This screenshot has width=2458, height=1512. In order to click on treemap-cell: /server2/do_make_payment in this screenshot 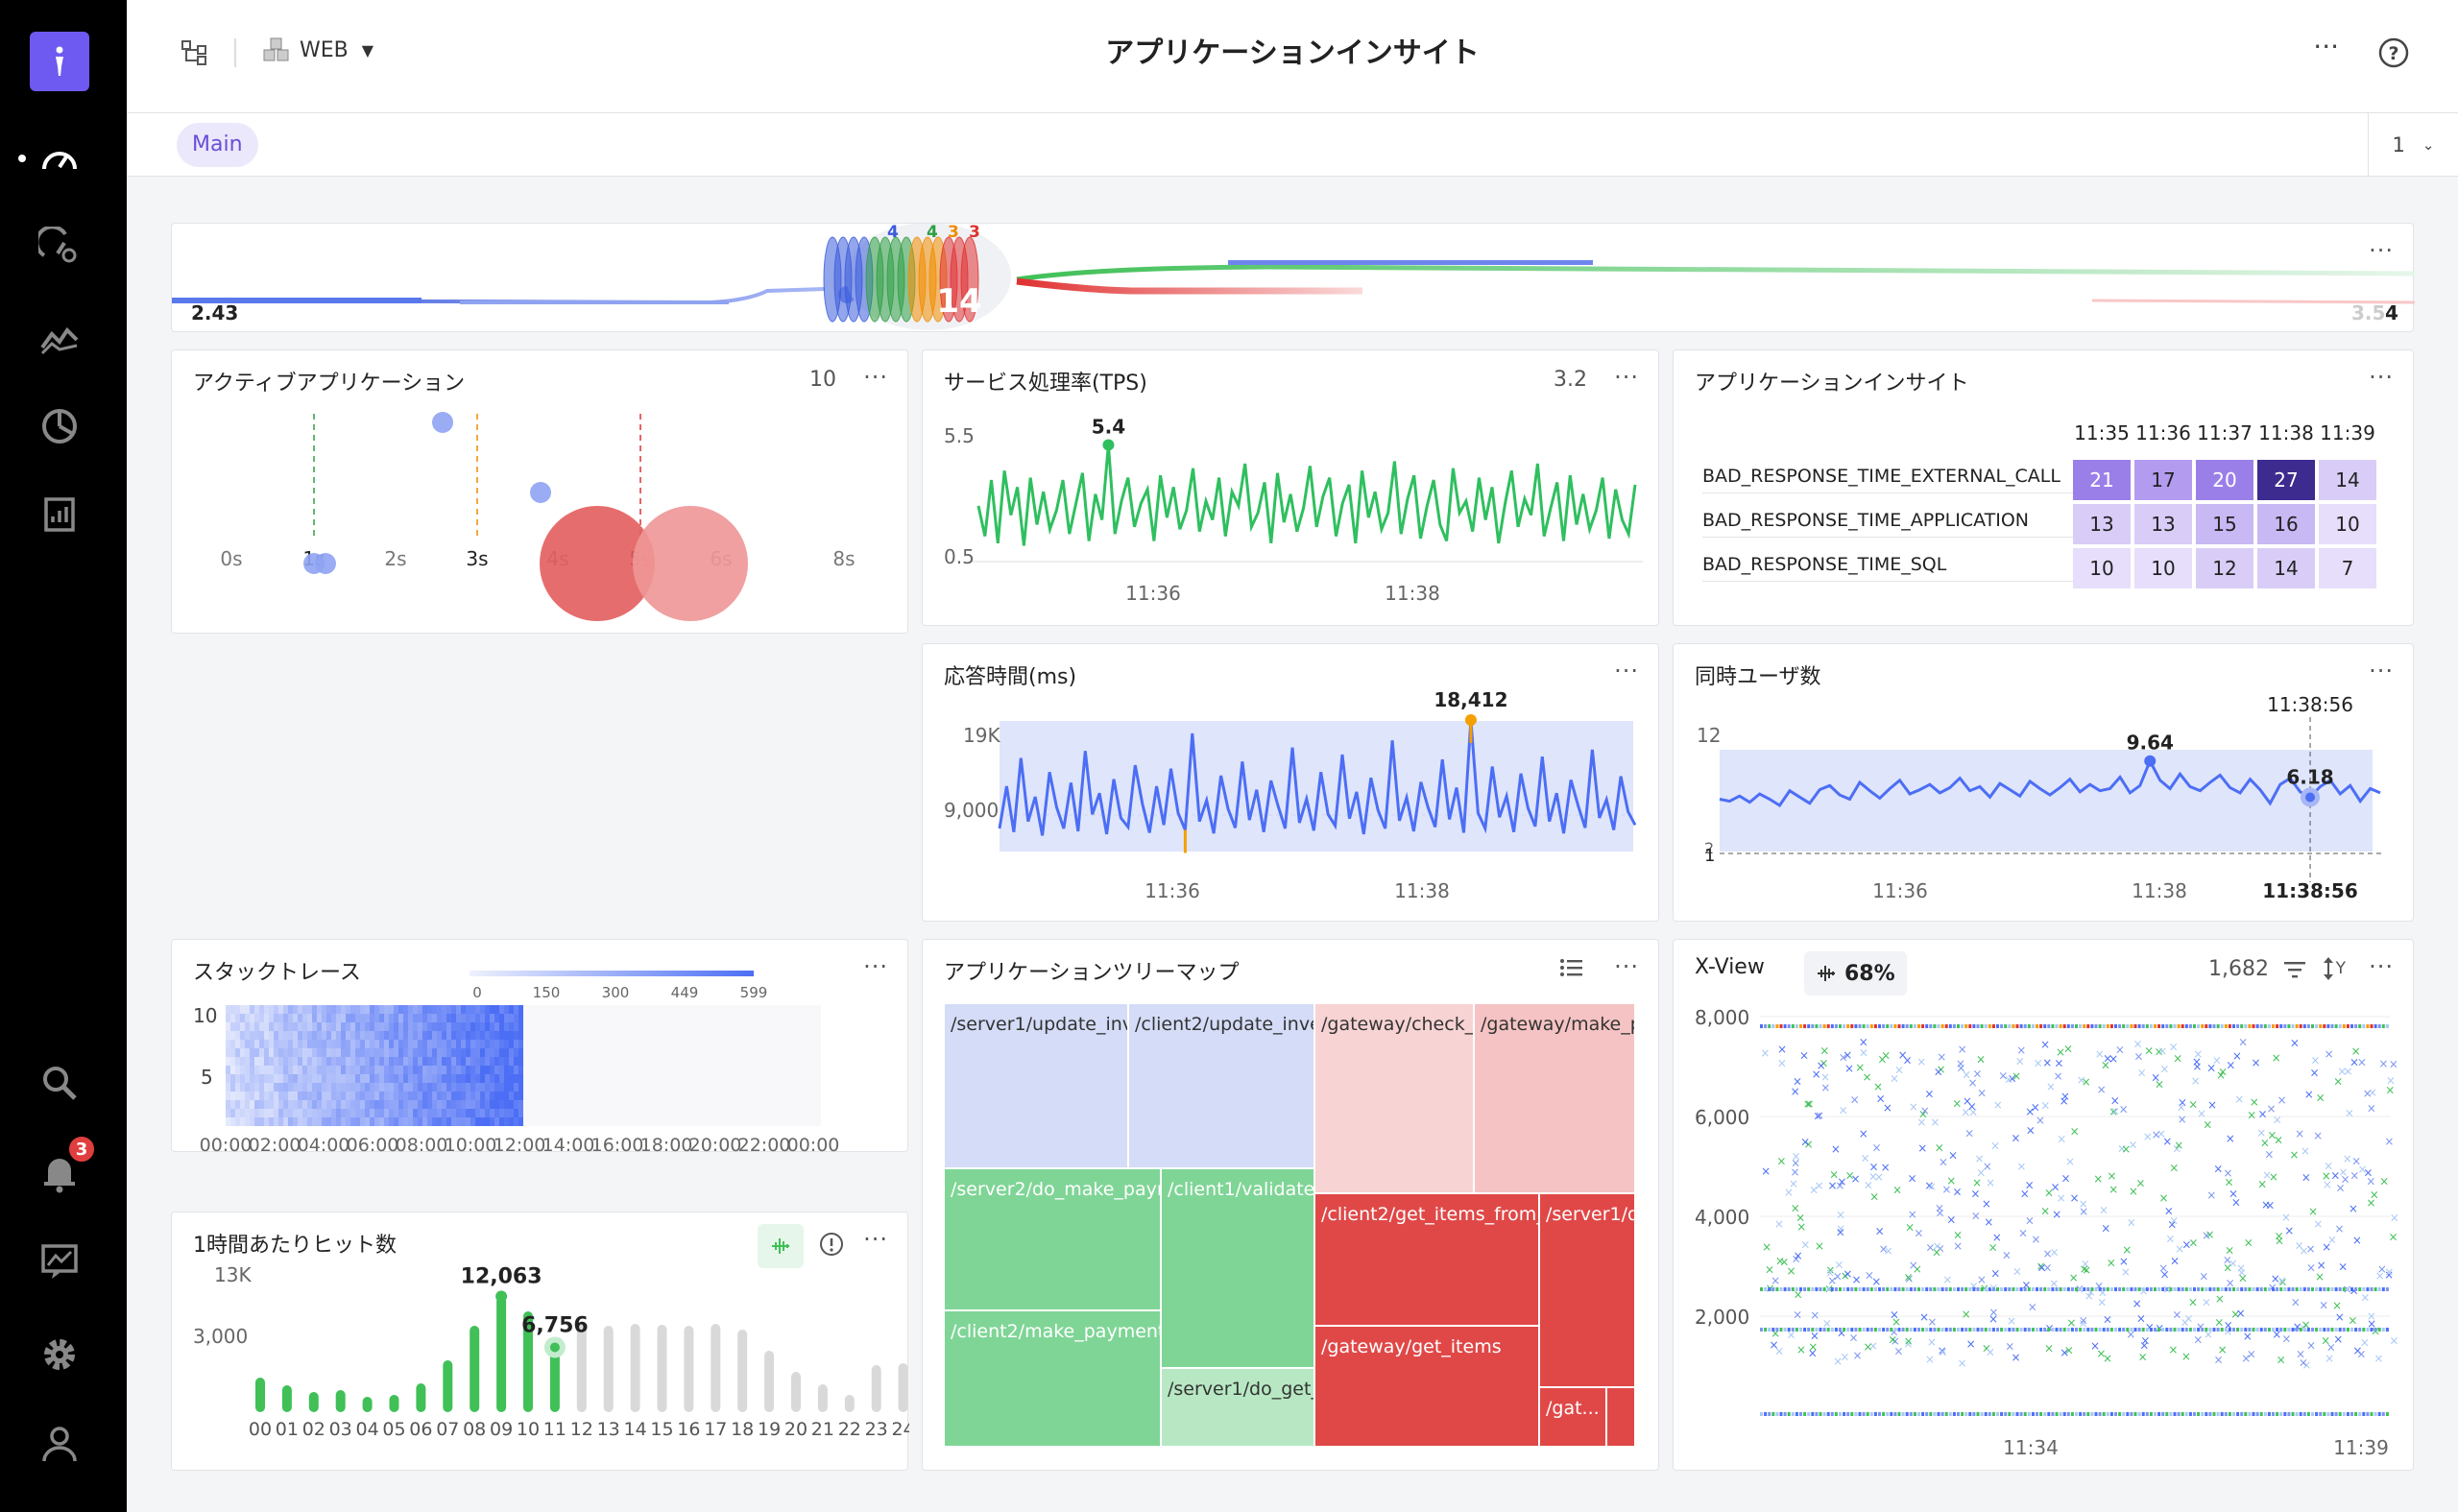, I will do `click(1053, 1239)`.